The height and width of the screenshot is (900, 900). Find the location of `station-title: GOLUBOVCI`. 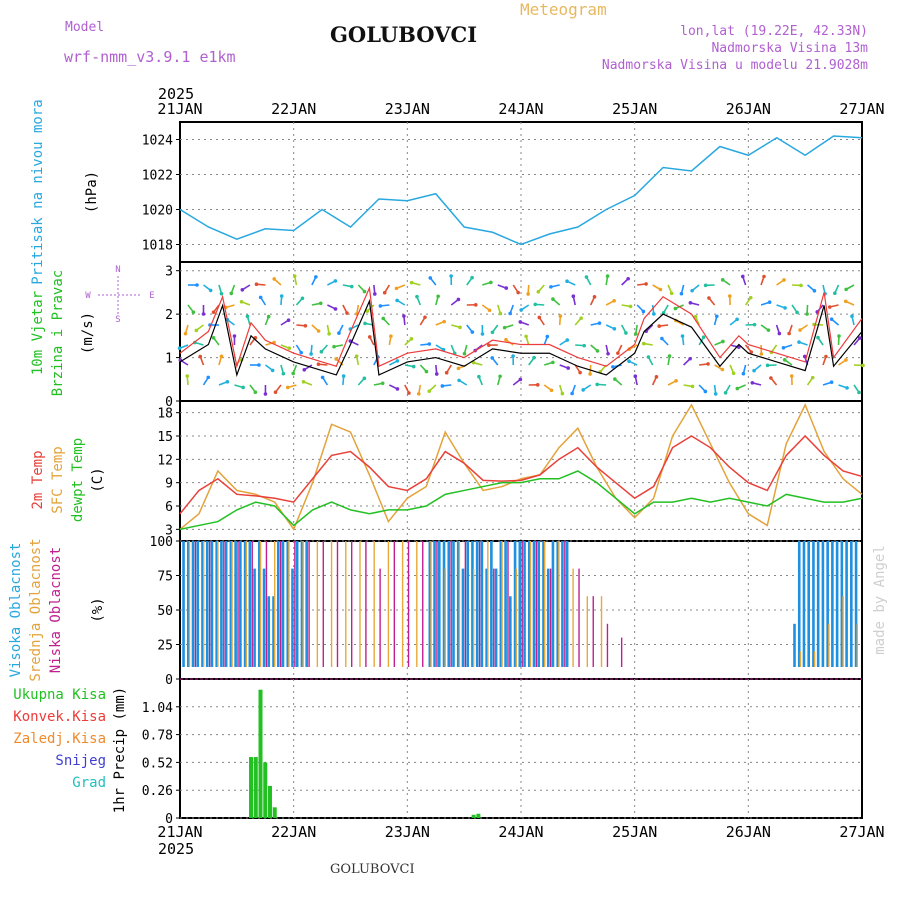

station-title: GOLUBOVCI is located at coordinates (404, 34).